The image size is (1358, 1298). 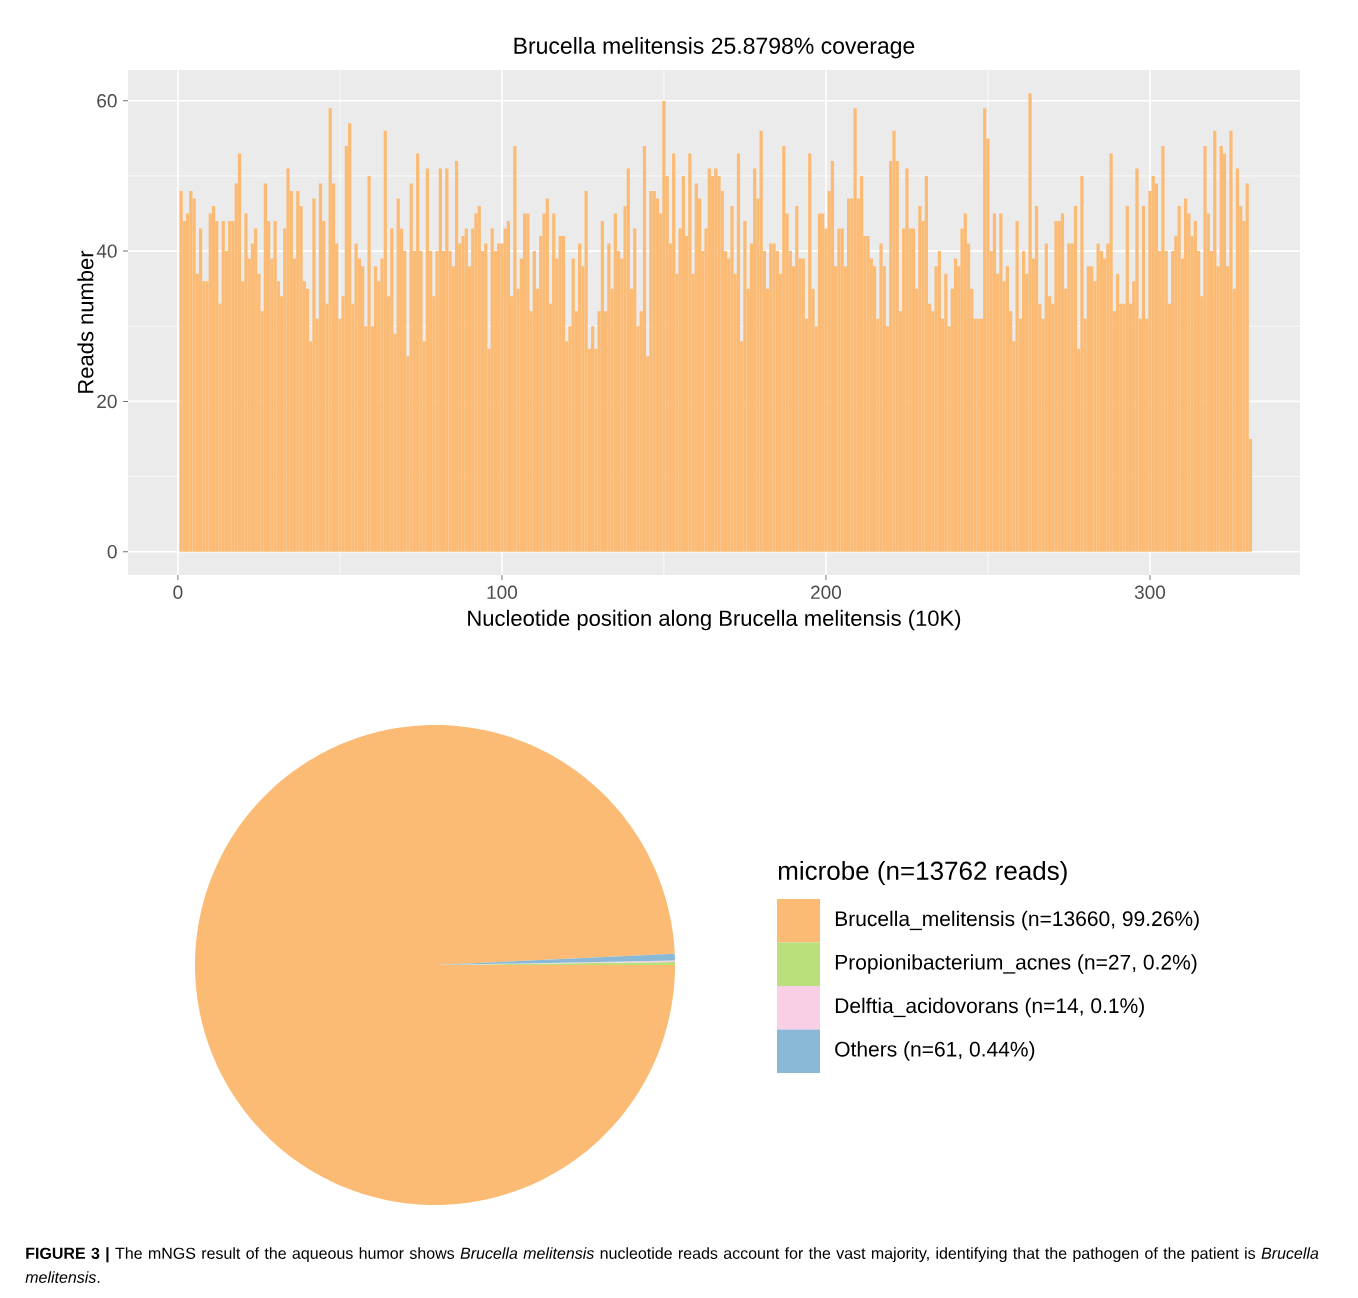 I want to click on x-tick-label: 200, so click(x=826, y=592).